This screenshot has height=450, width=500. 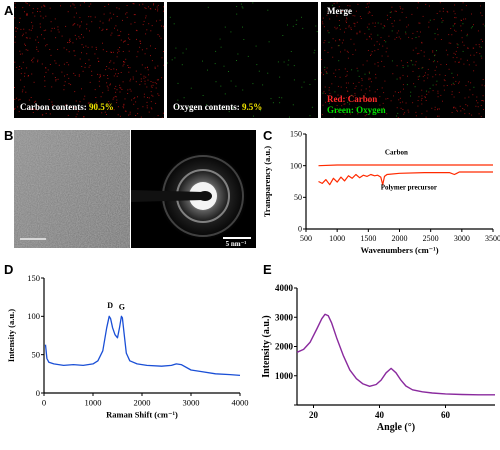 I want to click on y-tick-label: 2000, so click(x=284, y=347).